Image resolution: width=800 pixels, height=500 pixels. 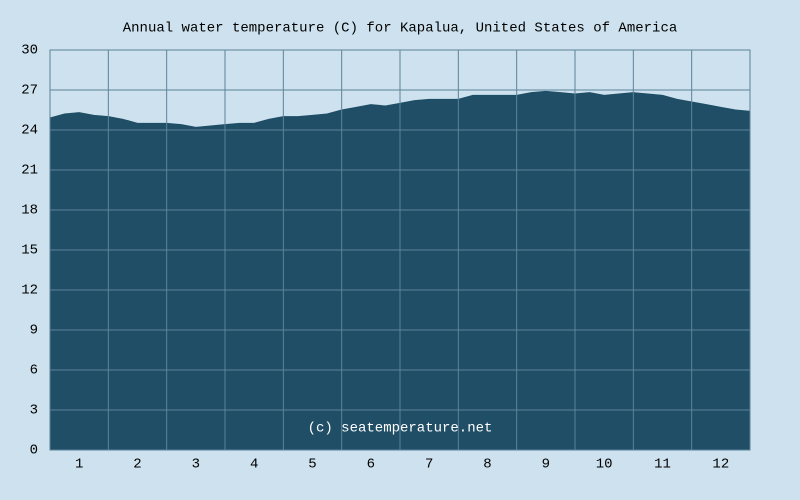 I want to click on y-tick-label: 0, so click(x=34, y=451).